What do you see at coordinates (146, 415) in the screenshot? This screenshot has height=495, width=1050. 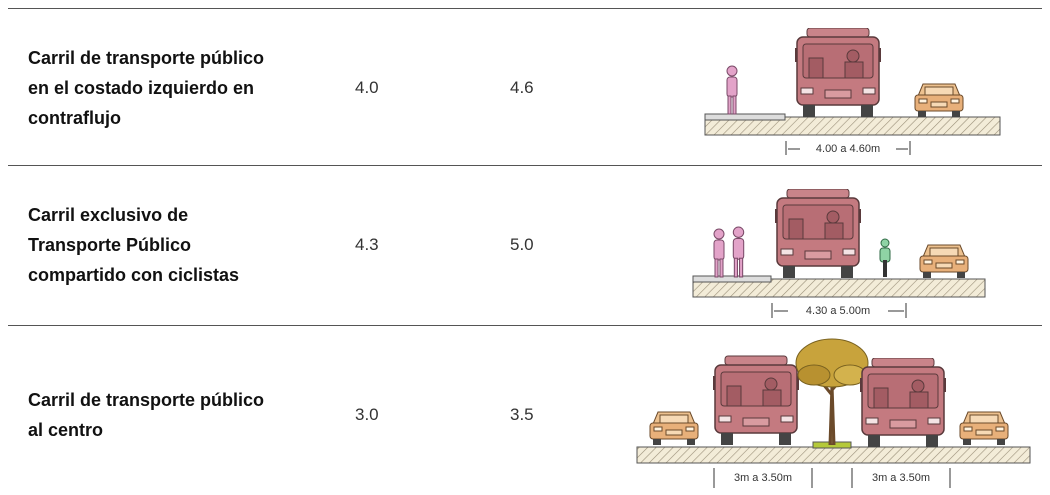 I see `lane-name: Carril de transporte público al centro` at bounding box center [146, 415].